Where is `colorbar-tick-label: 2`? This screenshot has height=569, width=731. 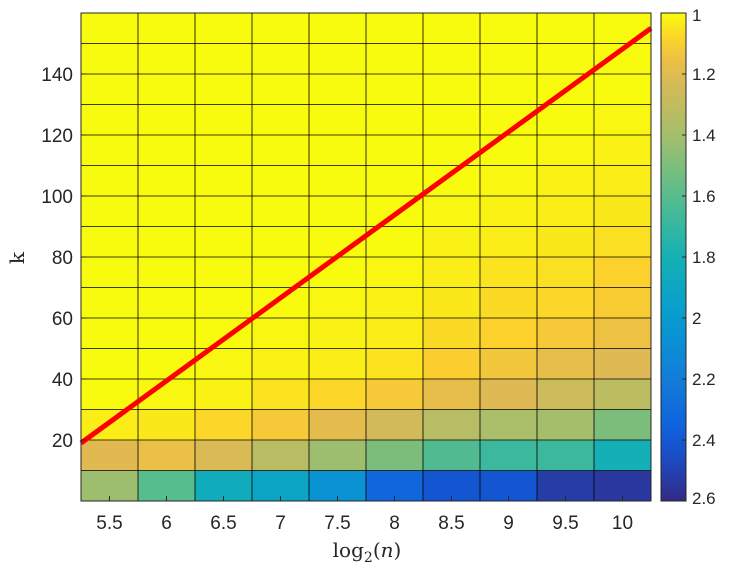 colorbar-tick-label: 2 is located at coordinates (696, 318).